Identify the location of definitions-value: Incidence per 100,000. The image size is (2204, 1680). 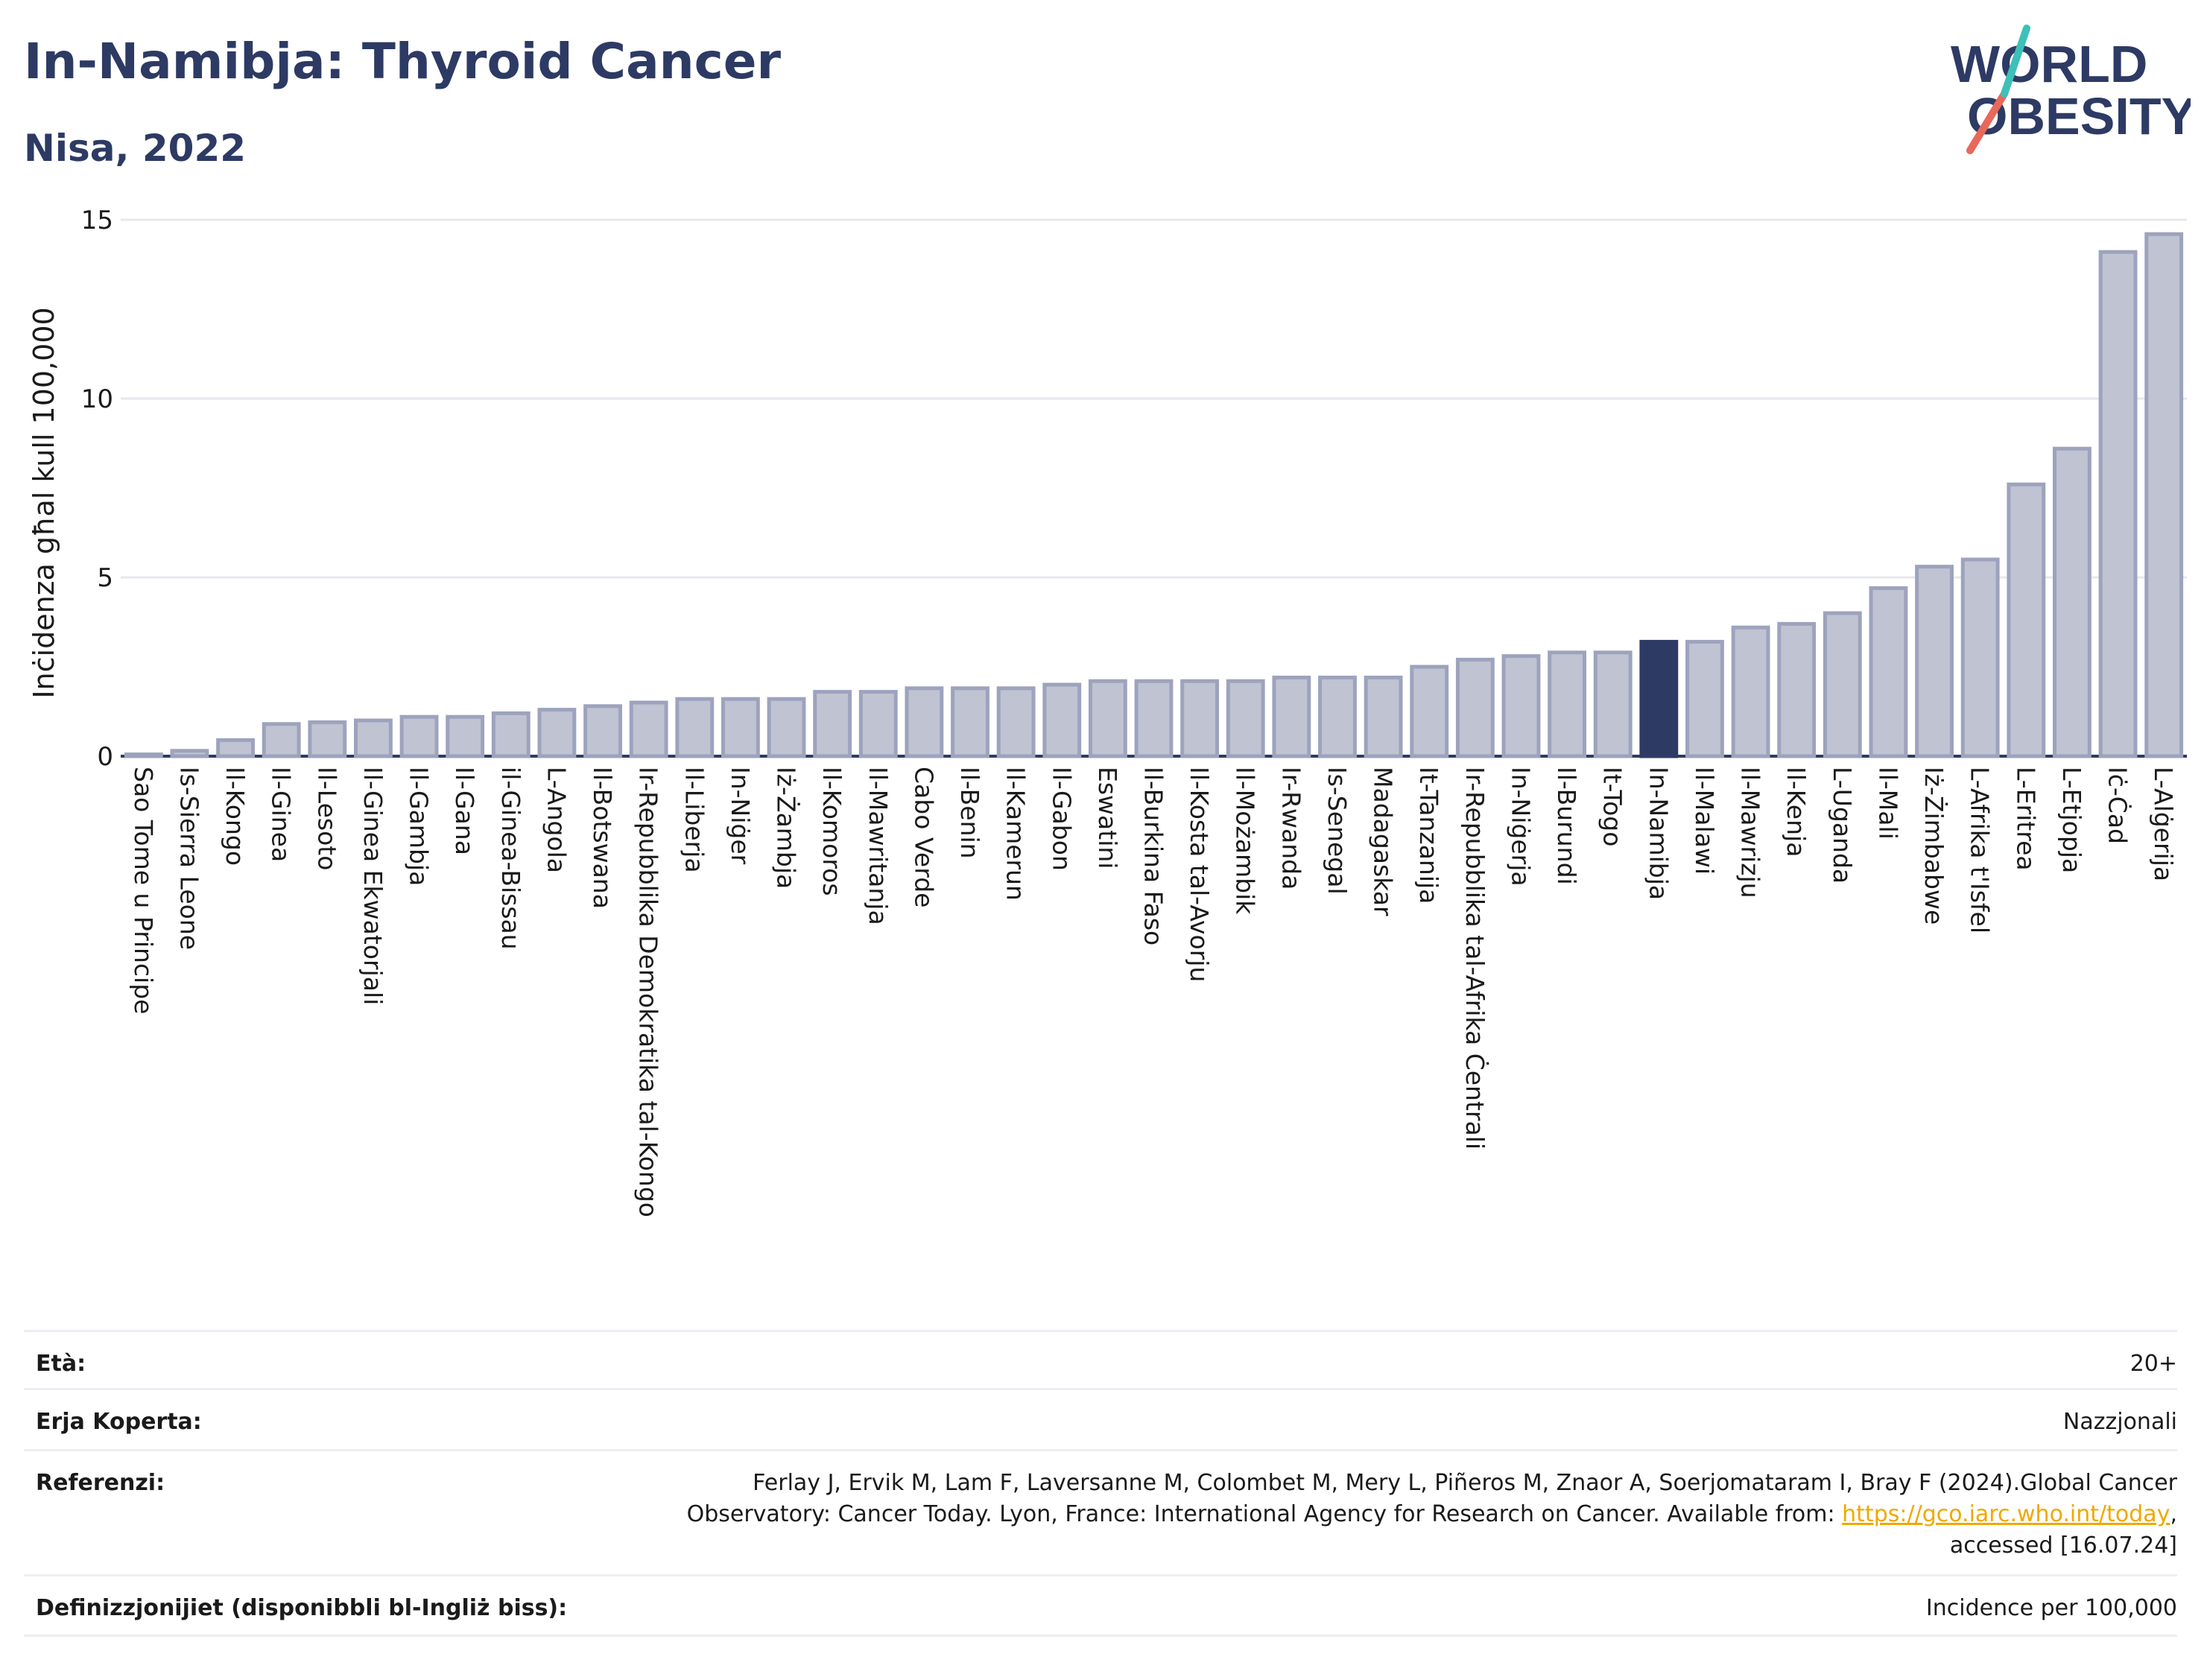
(2051, 1608).